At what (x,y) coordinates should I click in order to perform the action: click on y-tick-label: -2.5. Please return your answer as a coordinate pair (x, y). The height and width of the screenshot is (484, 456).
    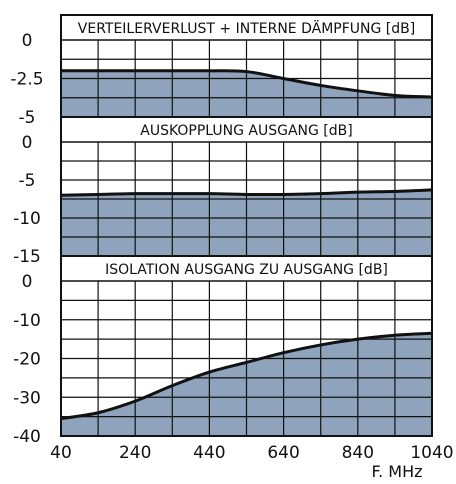
    Looking at the image, I should click on (26, 80).